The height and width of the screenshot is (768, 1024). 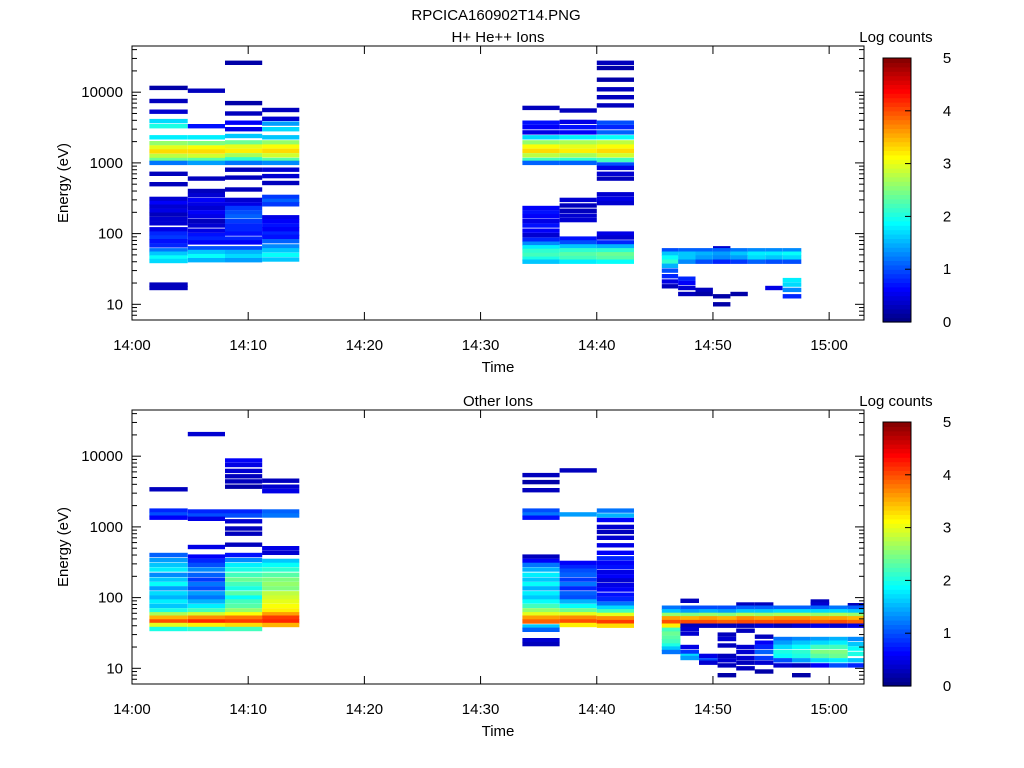 I want to click on x-tick-label: 15:00, so click(x=829, y=345).